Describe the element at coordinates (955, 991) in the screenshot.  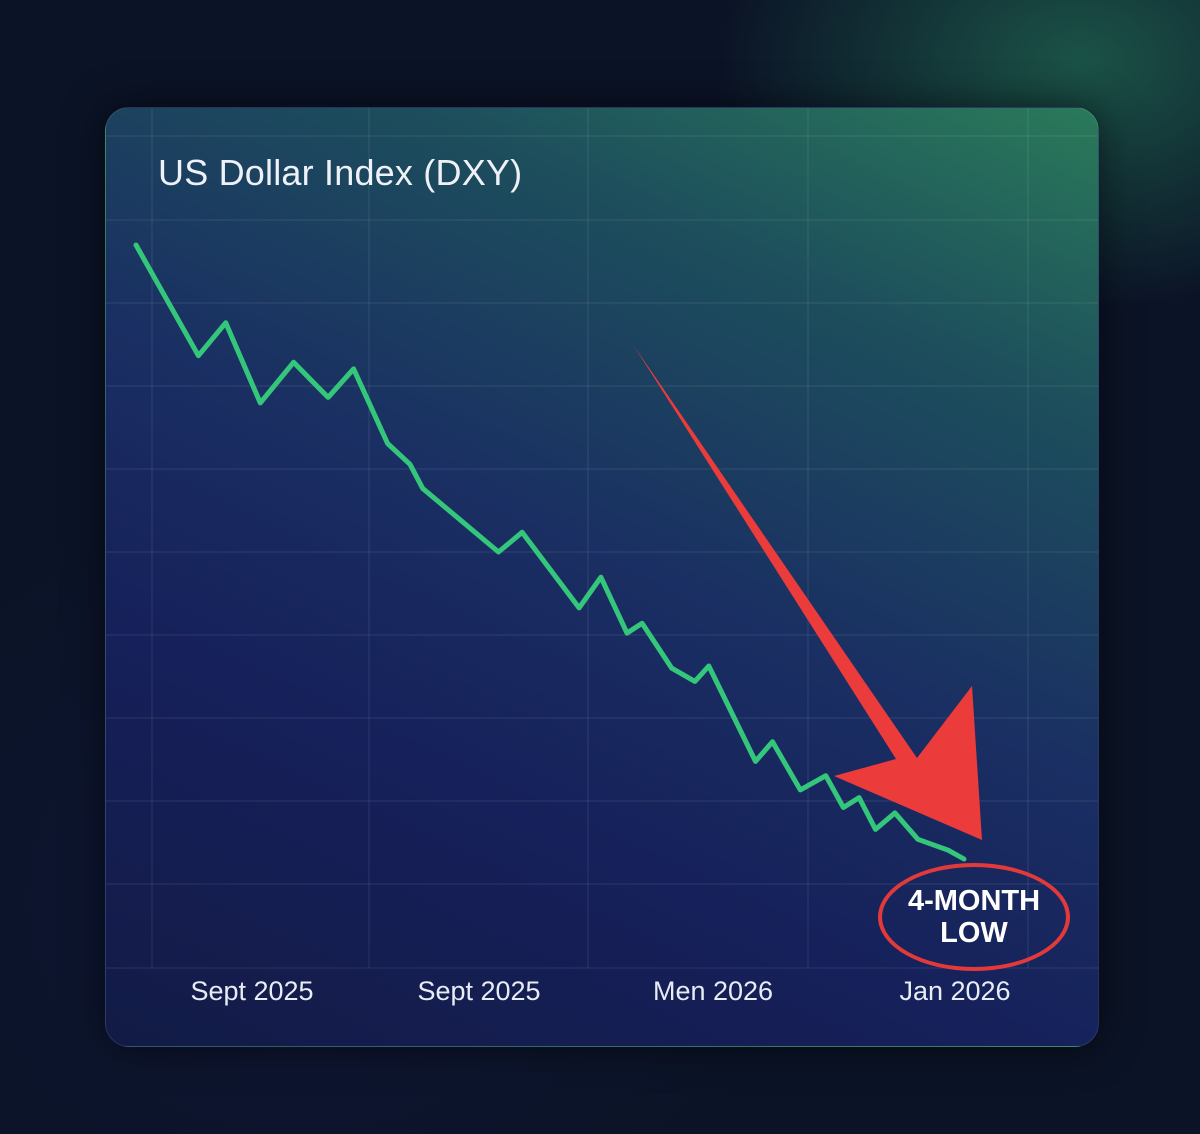
I see `x-tick-label: Jan 2026` at that location.